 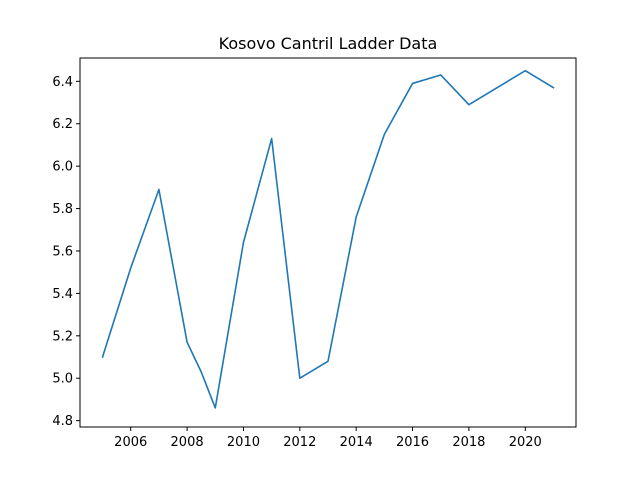 What do you see at coordinates (62, 294) in the screenshot?
I see `y-tick-label: 5.4` at bounding box center [62, 294].